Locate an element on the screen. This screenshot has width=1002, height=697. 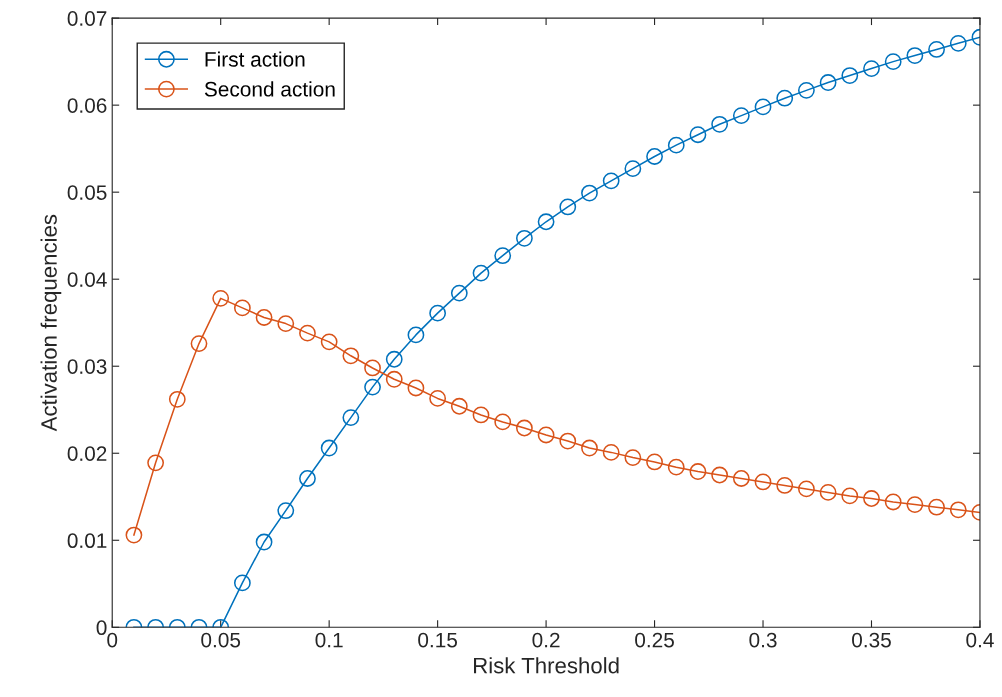
x-tick-label: 0.05 is located at coordinates (221, 640).